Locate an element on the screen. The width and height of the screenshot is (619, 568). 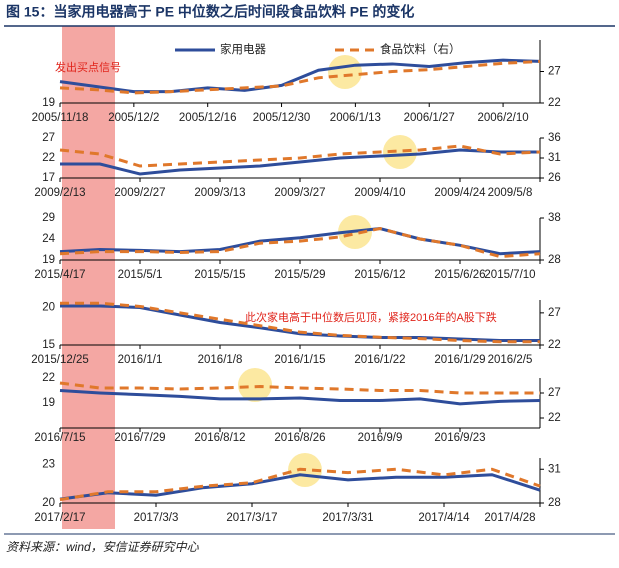
x-tick-label: 2015/7/10 is located at coordinates (509, 275).